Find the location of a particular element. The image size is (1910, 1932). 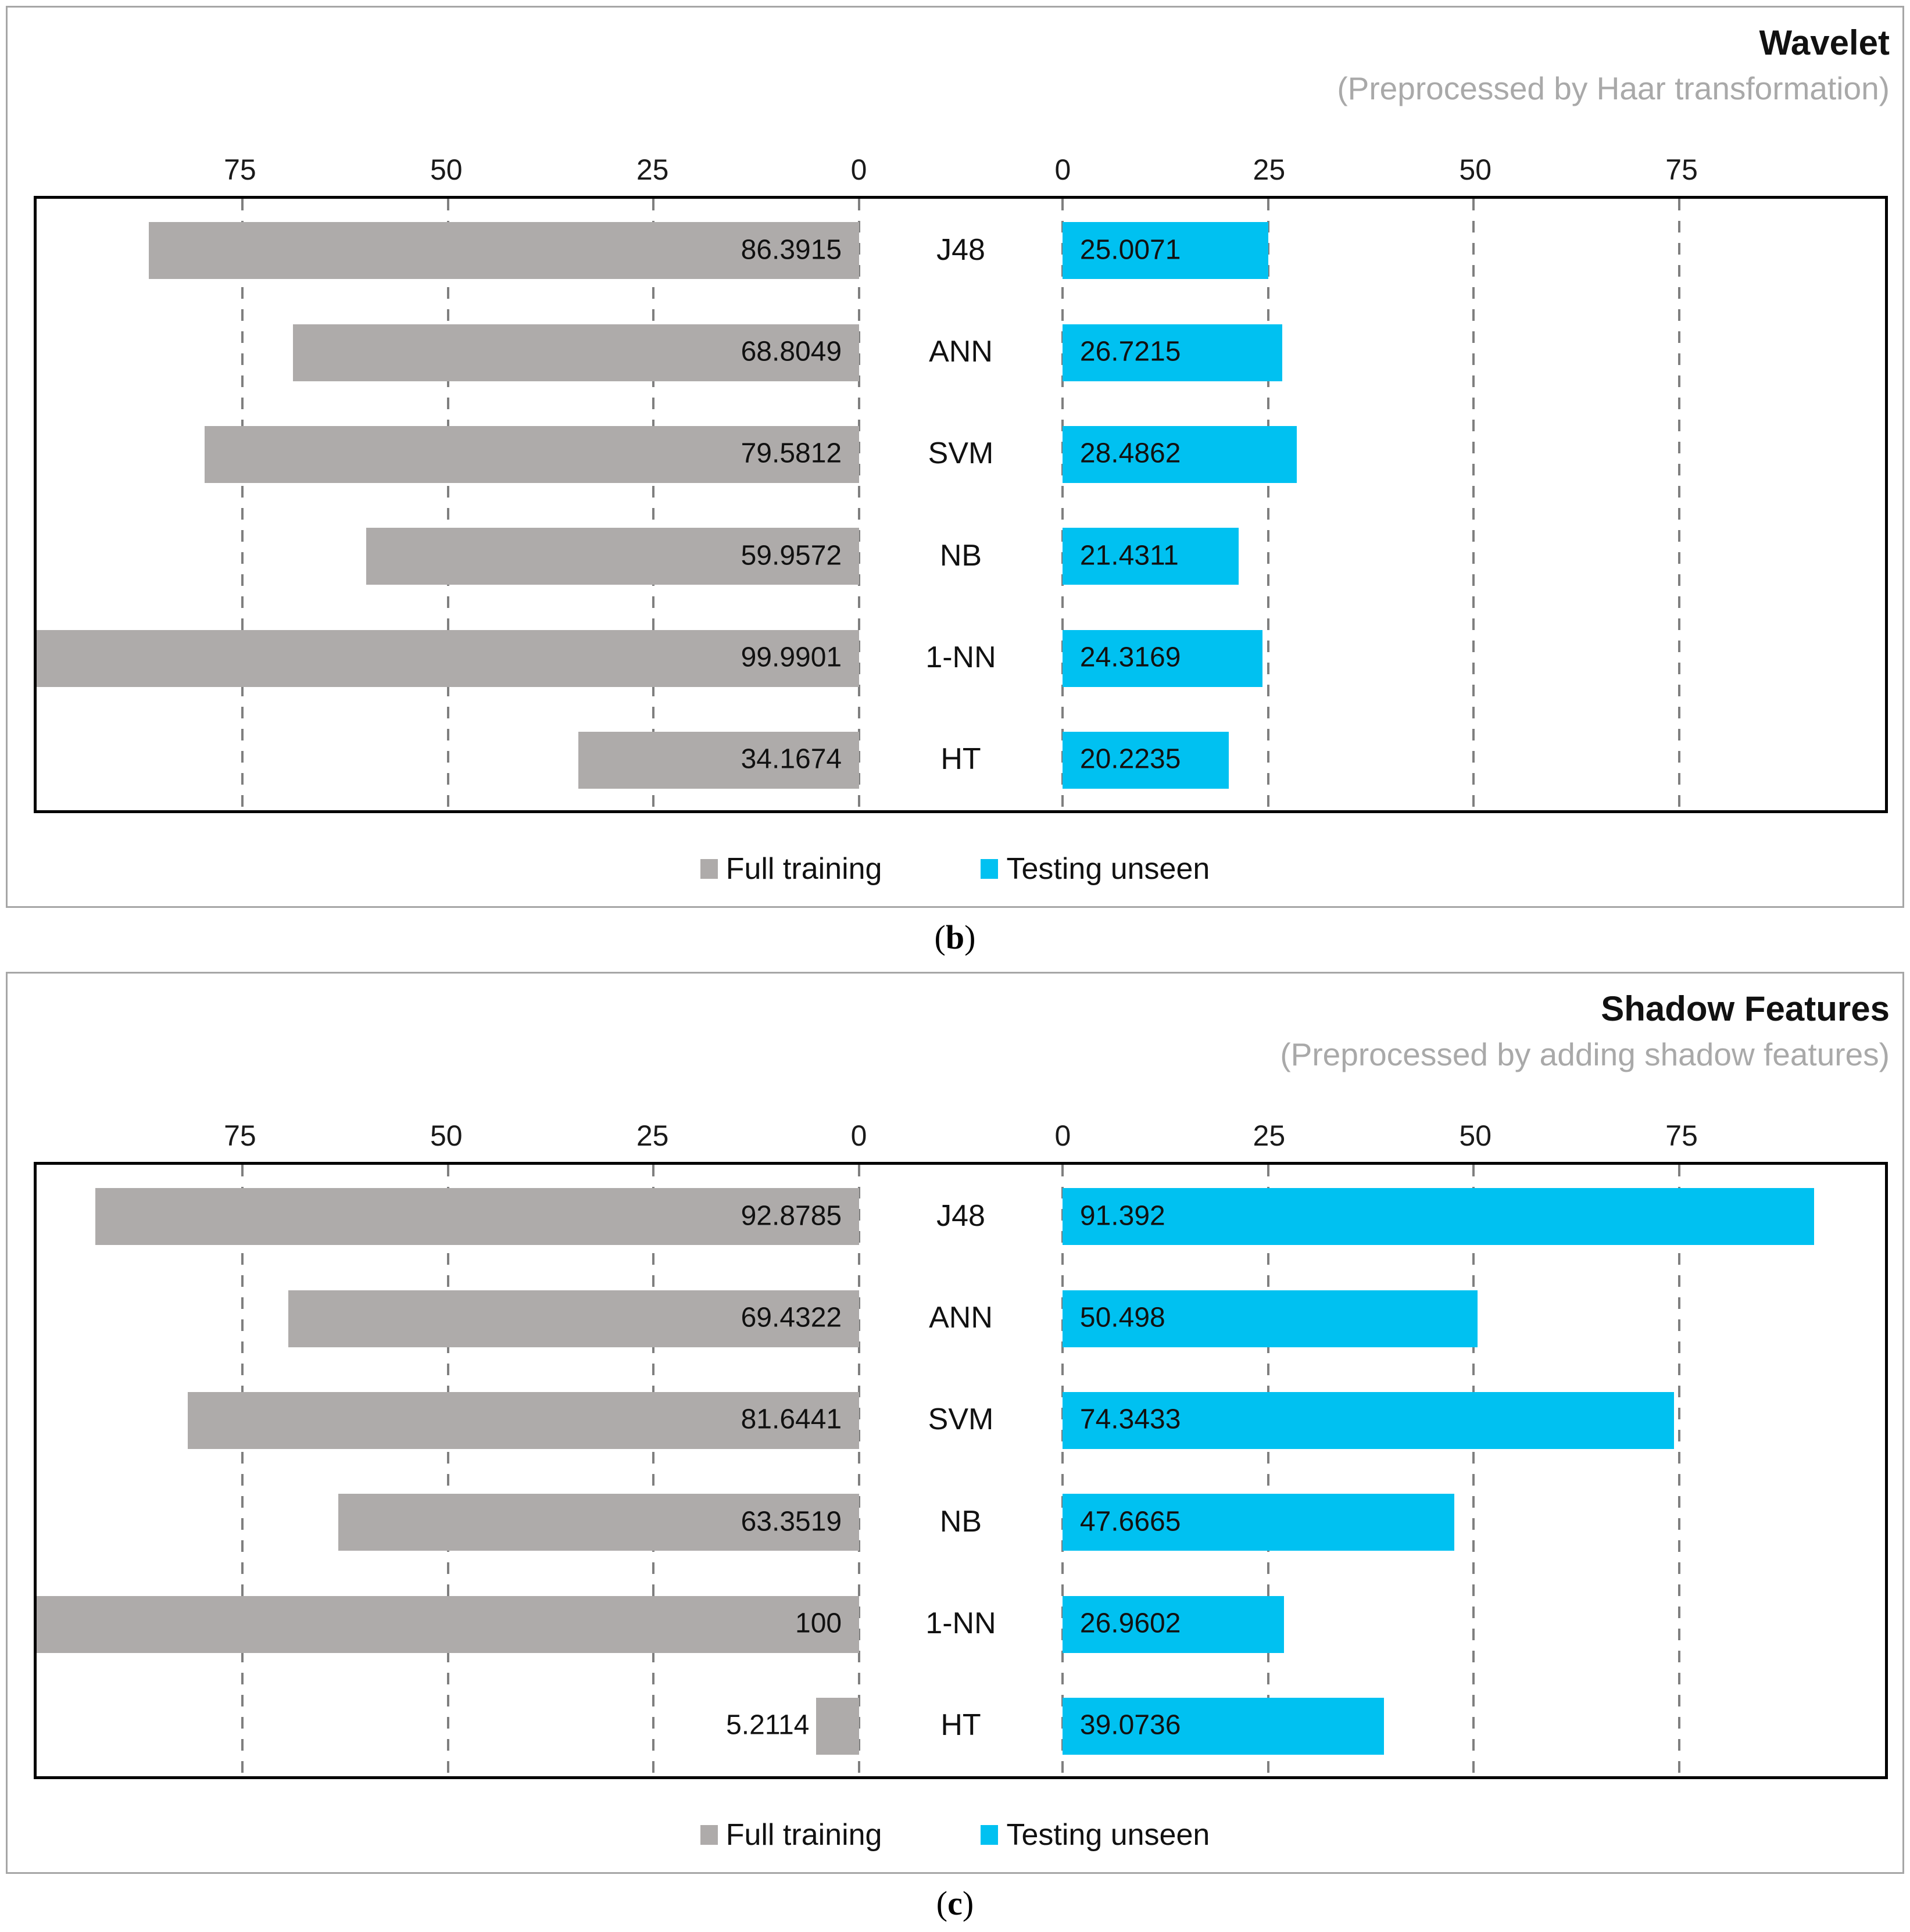

caption-letter: c is located at coordinates (955, 1903).